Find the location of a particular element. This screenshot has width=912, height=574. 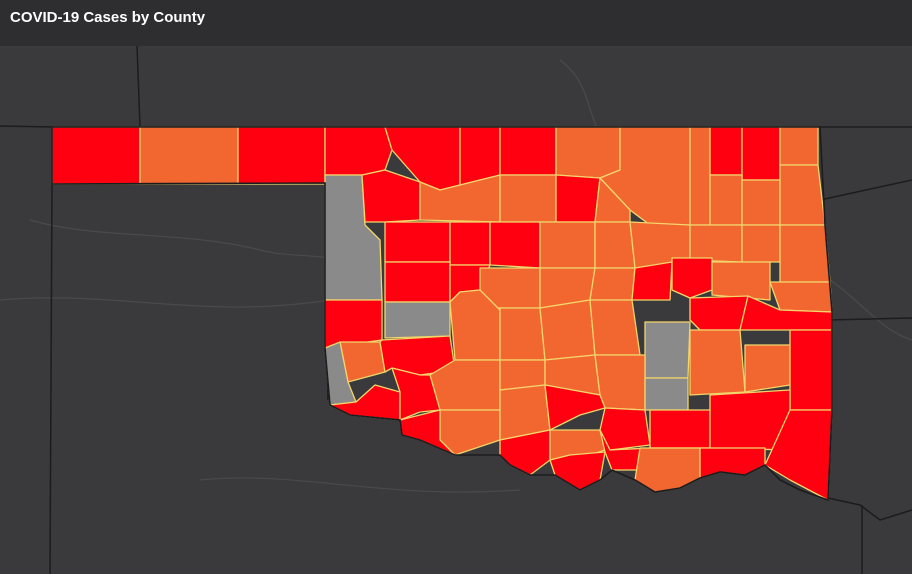

map-header: COVID-19 Cases by County is located at coordinates (456, 23).